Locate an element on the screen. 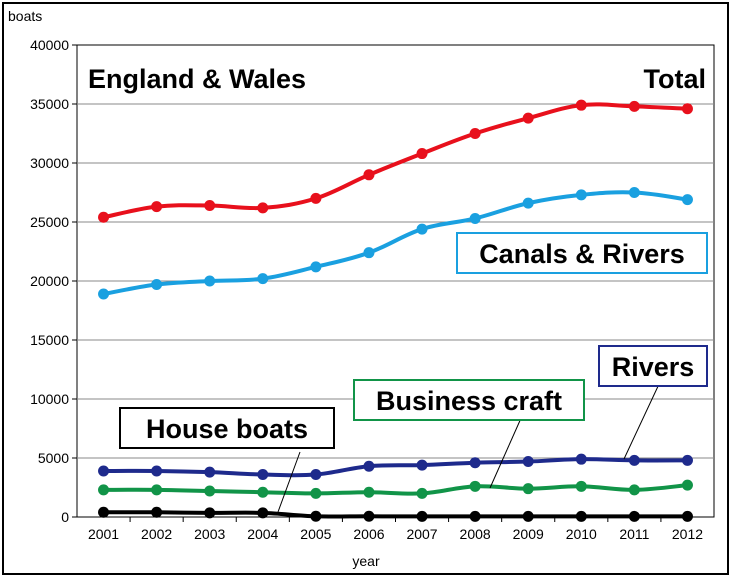 Image resolution: width=733 pixels, height=579 pixels. x-tick-label: 2001 is located at coordinates (103, 534).